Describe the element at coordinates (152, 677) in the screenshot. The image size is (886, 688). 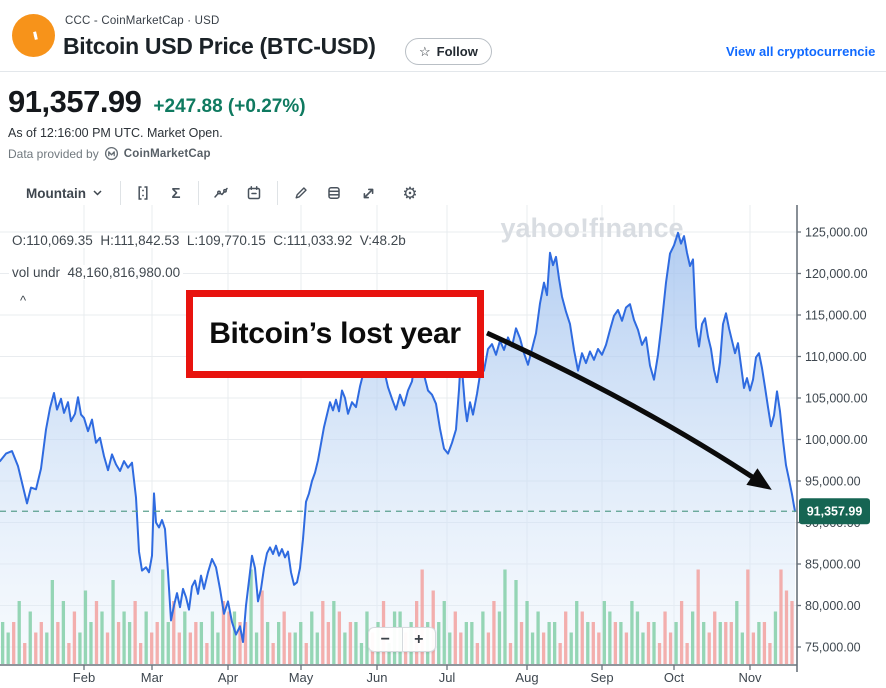
I see `svg-text: Mar` at that location.